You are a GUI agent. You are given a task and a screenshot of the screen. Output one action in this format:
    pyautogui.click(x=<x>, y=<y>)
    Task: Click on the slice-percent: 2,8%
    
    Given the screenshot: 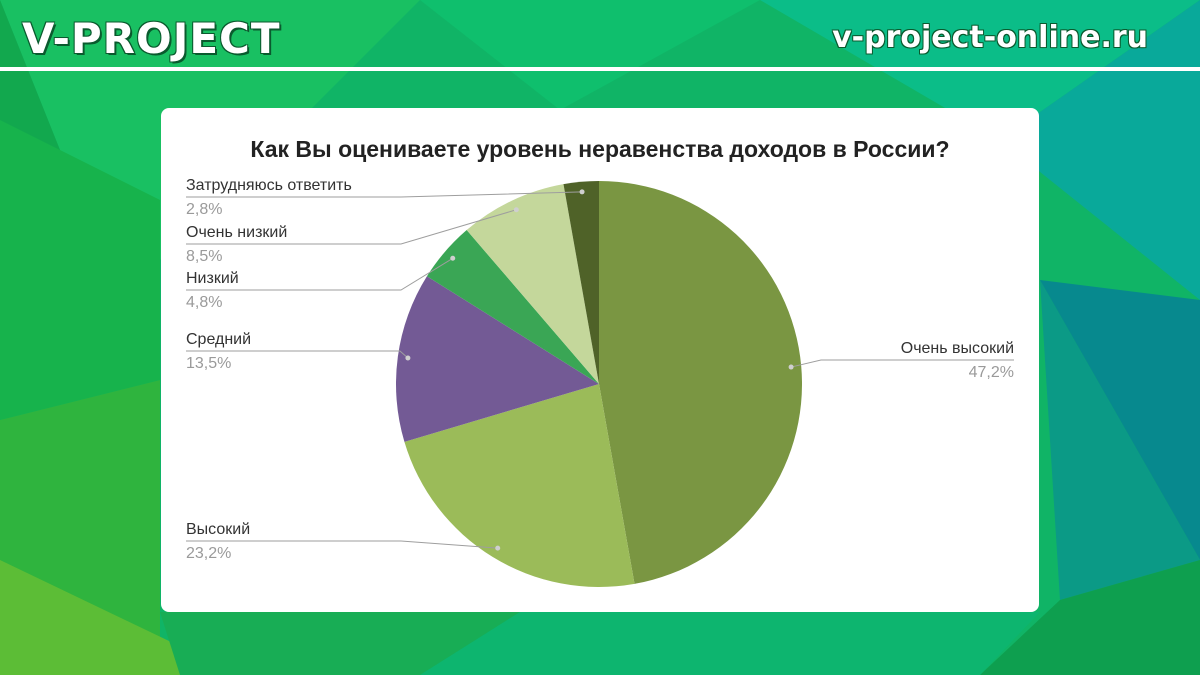 What is the action you would take?
    pyautogui.click(x=204, y=209)
    